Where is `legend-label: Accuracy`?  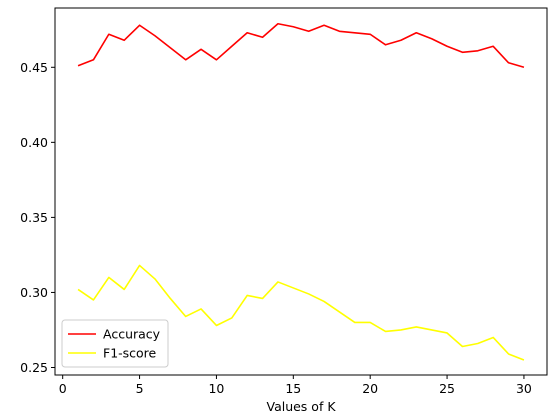 legend-label: Accuracy is located at coordinates (132, 334).